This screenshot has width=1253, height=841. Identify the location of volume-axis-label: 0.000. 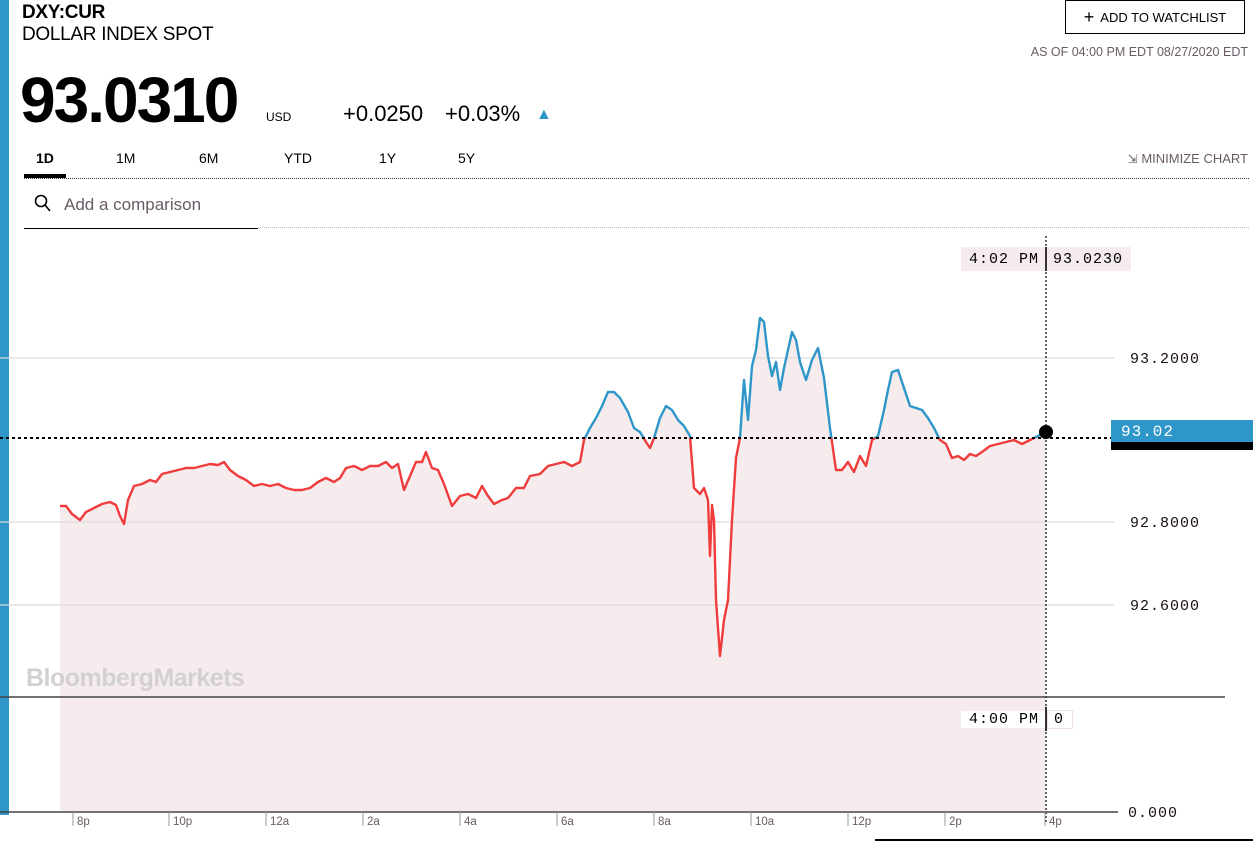
(1153, 813).